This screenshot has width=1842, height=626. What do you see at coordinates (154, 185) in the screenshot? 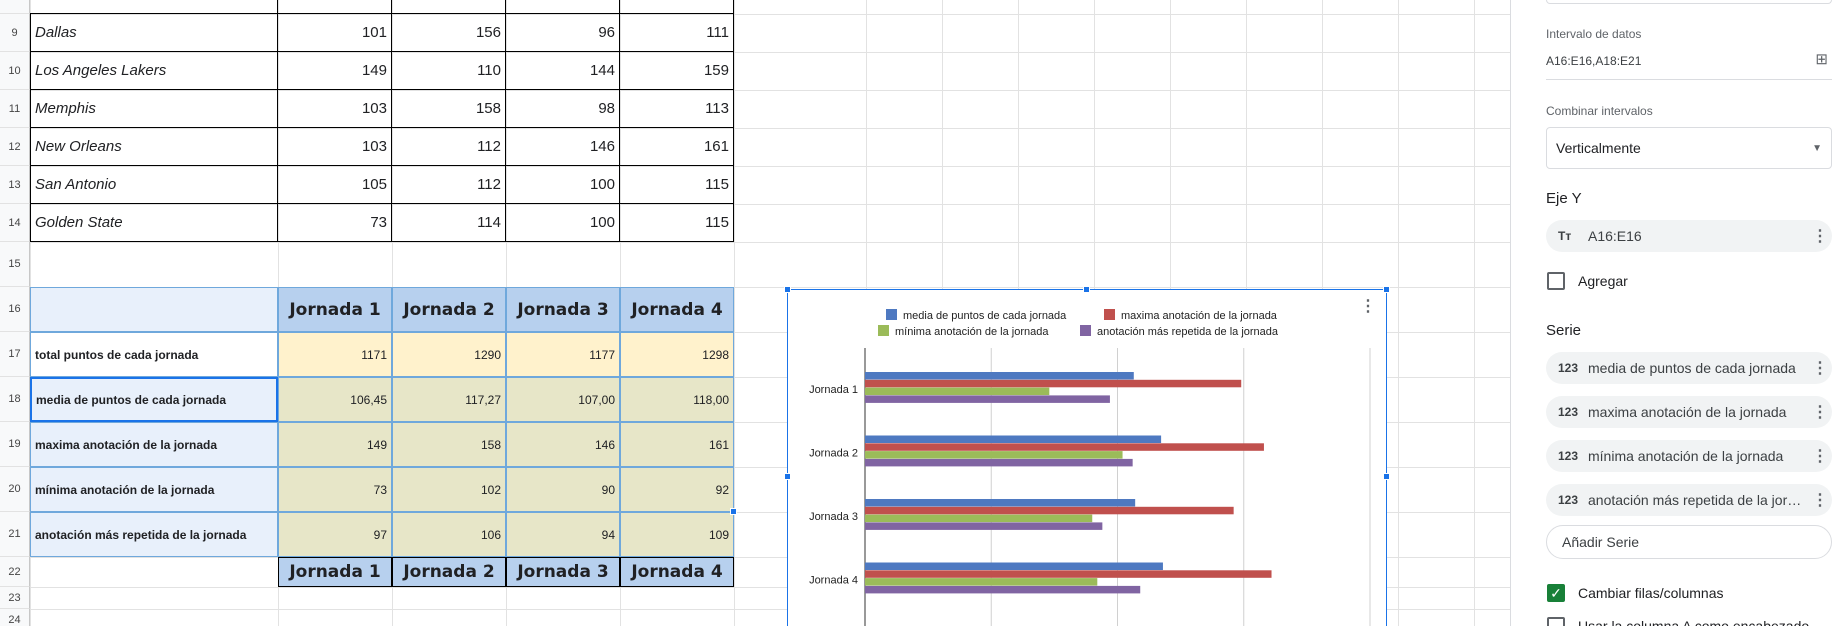
I see `team-name-cell: San Antonio` at bounding box center [154, 185].